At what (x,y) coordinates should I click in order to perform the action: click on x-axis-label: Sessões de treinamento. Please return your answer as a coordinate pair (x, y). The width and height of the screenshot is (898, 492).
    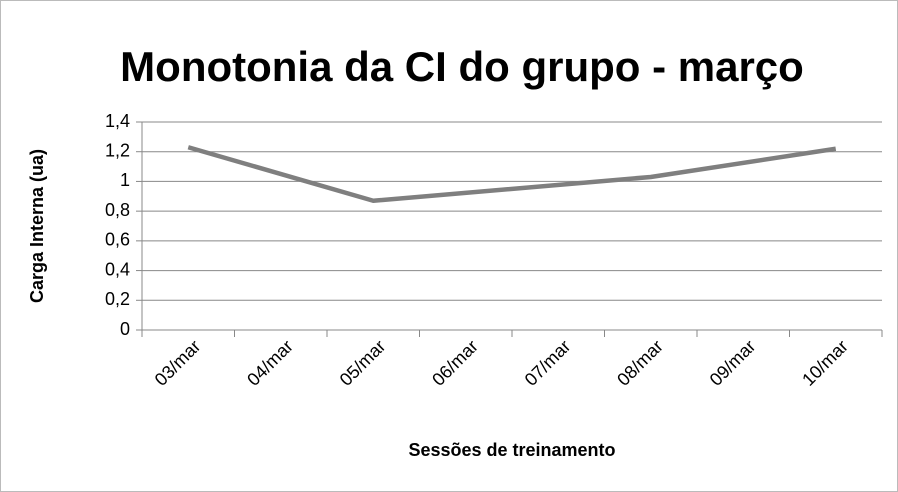
    Looking at the image, I should click on (511, 450).